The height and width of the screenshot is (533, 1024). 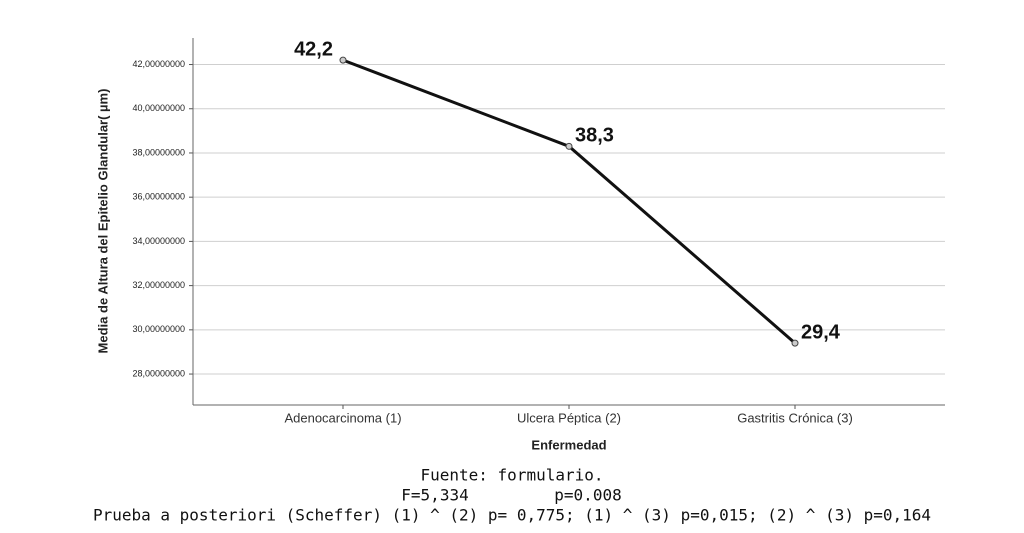 I want to click on x-tick-label: Ulcera Péptica (2), so click(x=569, y=417).